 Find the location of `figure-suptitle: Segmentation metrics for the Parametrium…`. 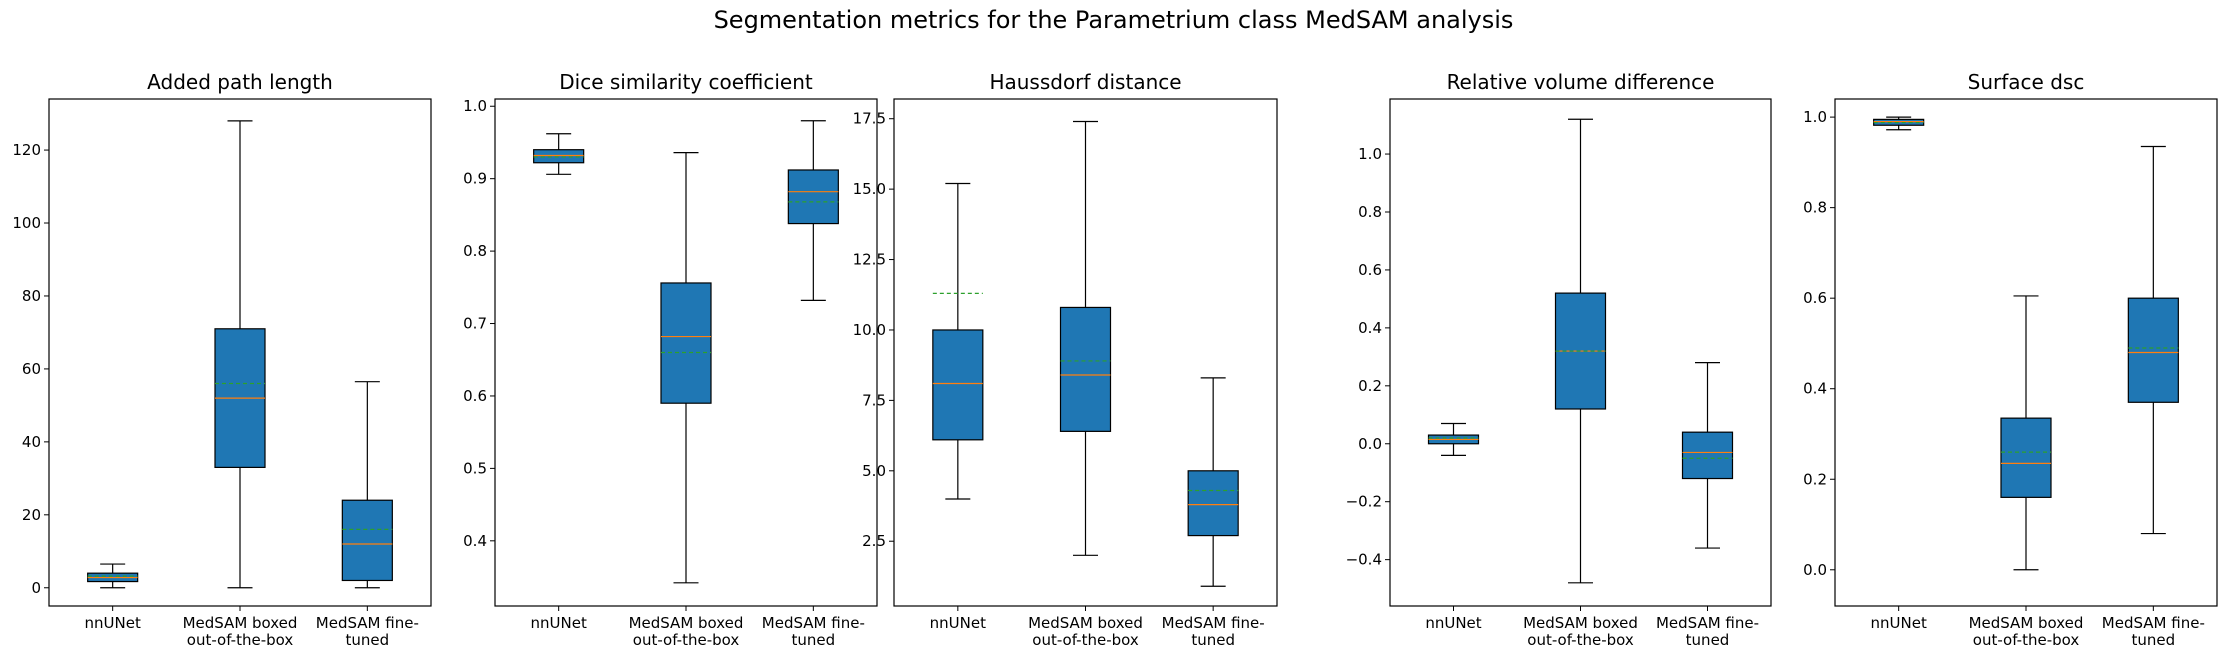

figure-suptitle: Segmentation metrics for the Parametrium… is located at coordinates (1113, 20).